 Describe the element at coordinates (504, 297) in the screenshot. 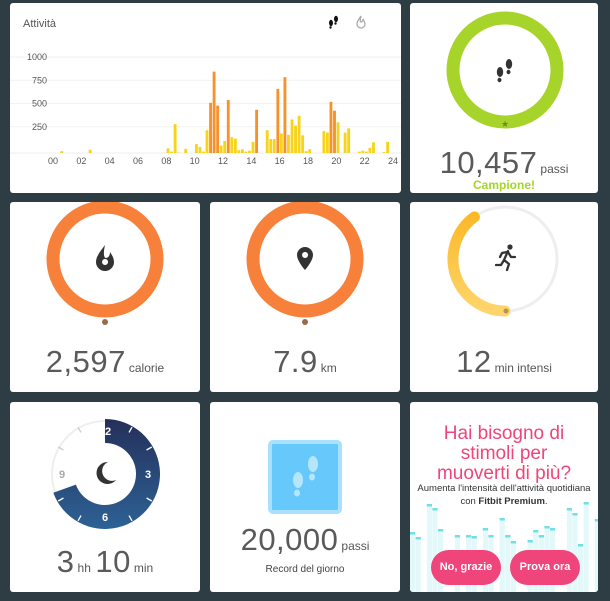

I see `active-minutes-tile: 12 min intensi` at that location.